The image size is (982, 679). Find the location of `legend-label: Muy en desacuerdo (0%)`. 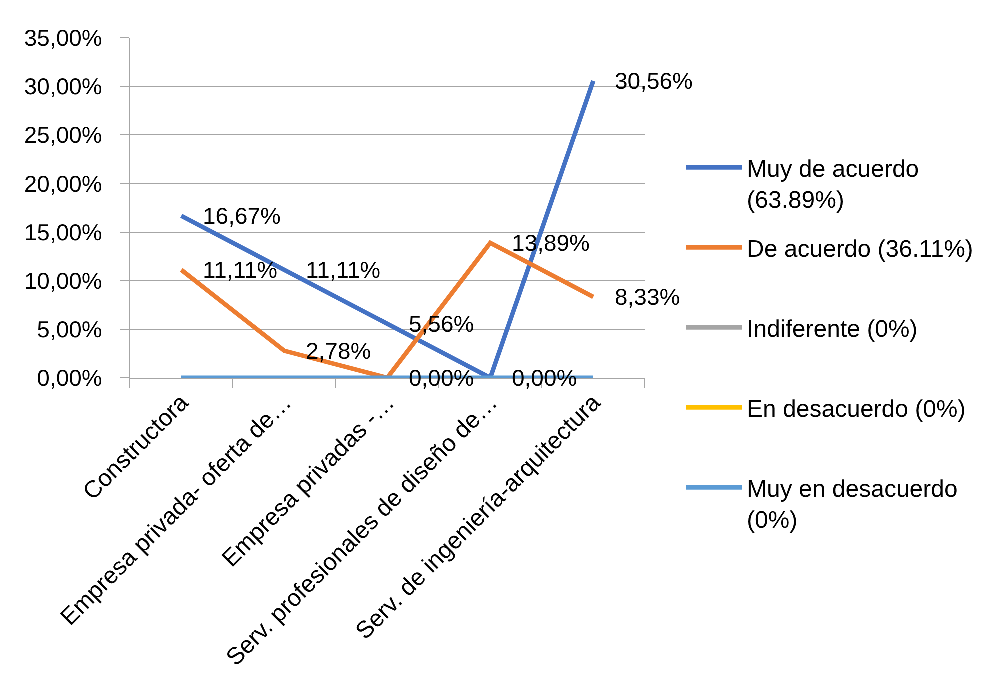

legend-label: Muy en desacuerdo (0%) is located at coordinates (852, 505).